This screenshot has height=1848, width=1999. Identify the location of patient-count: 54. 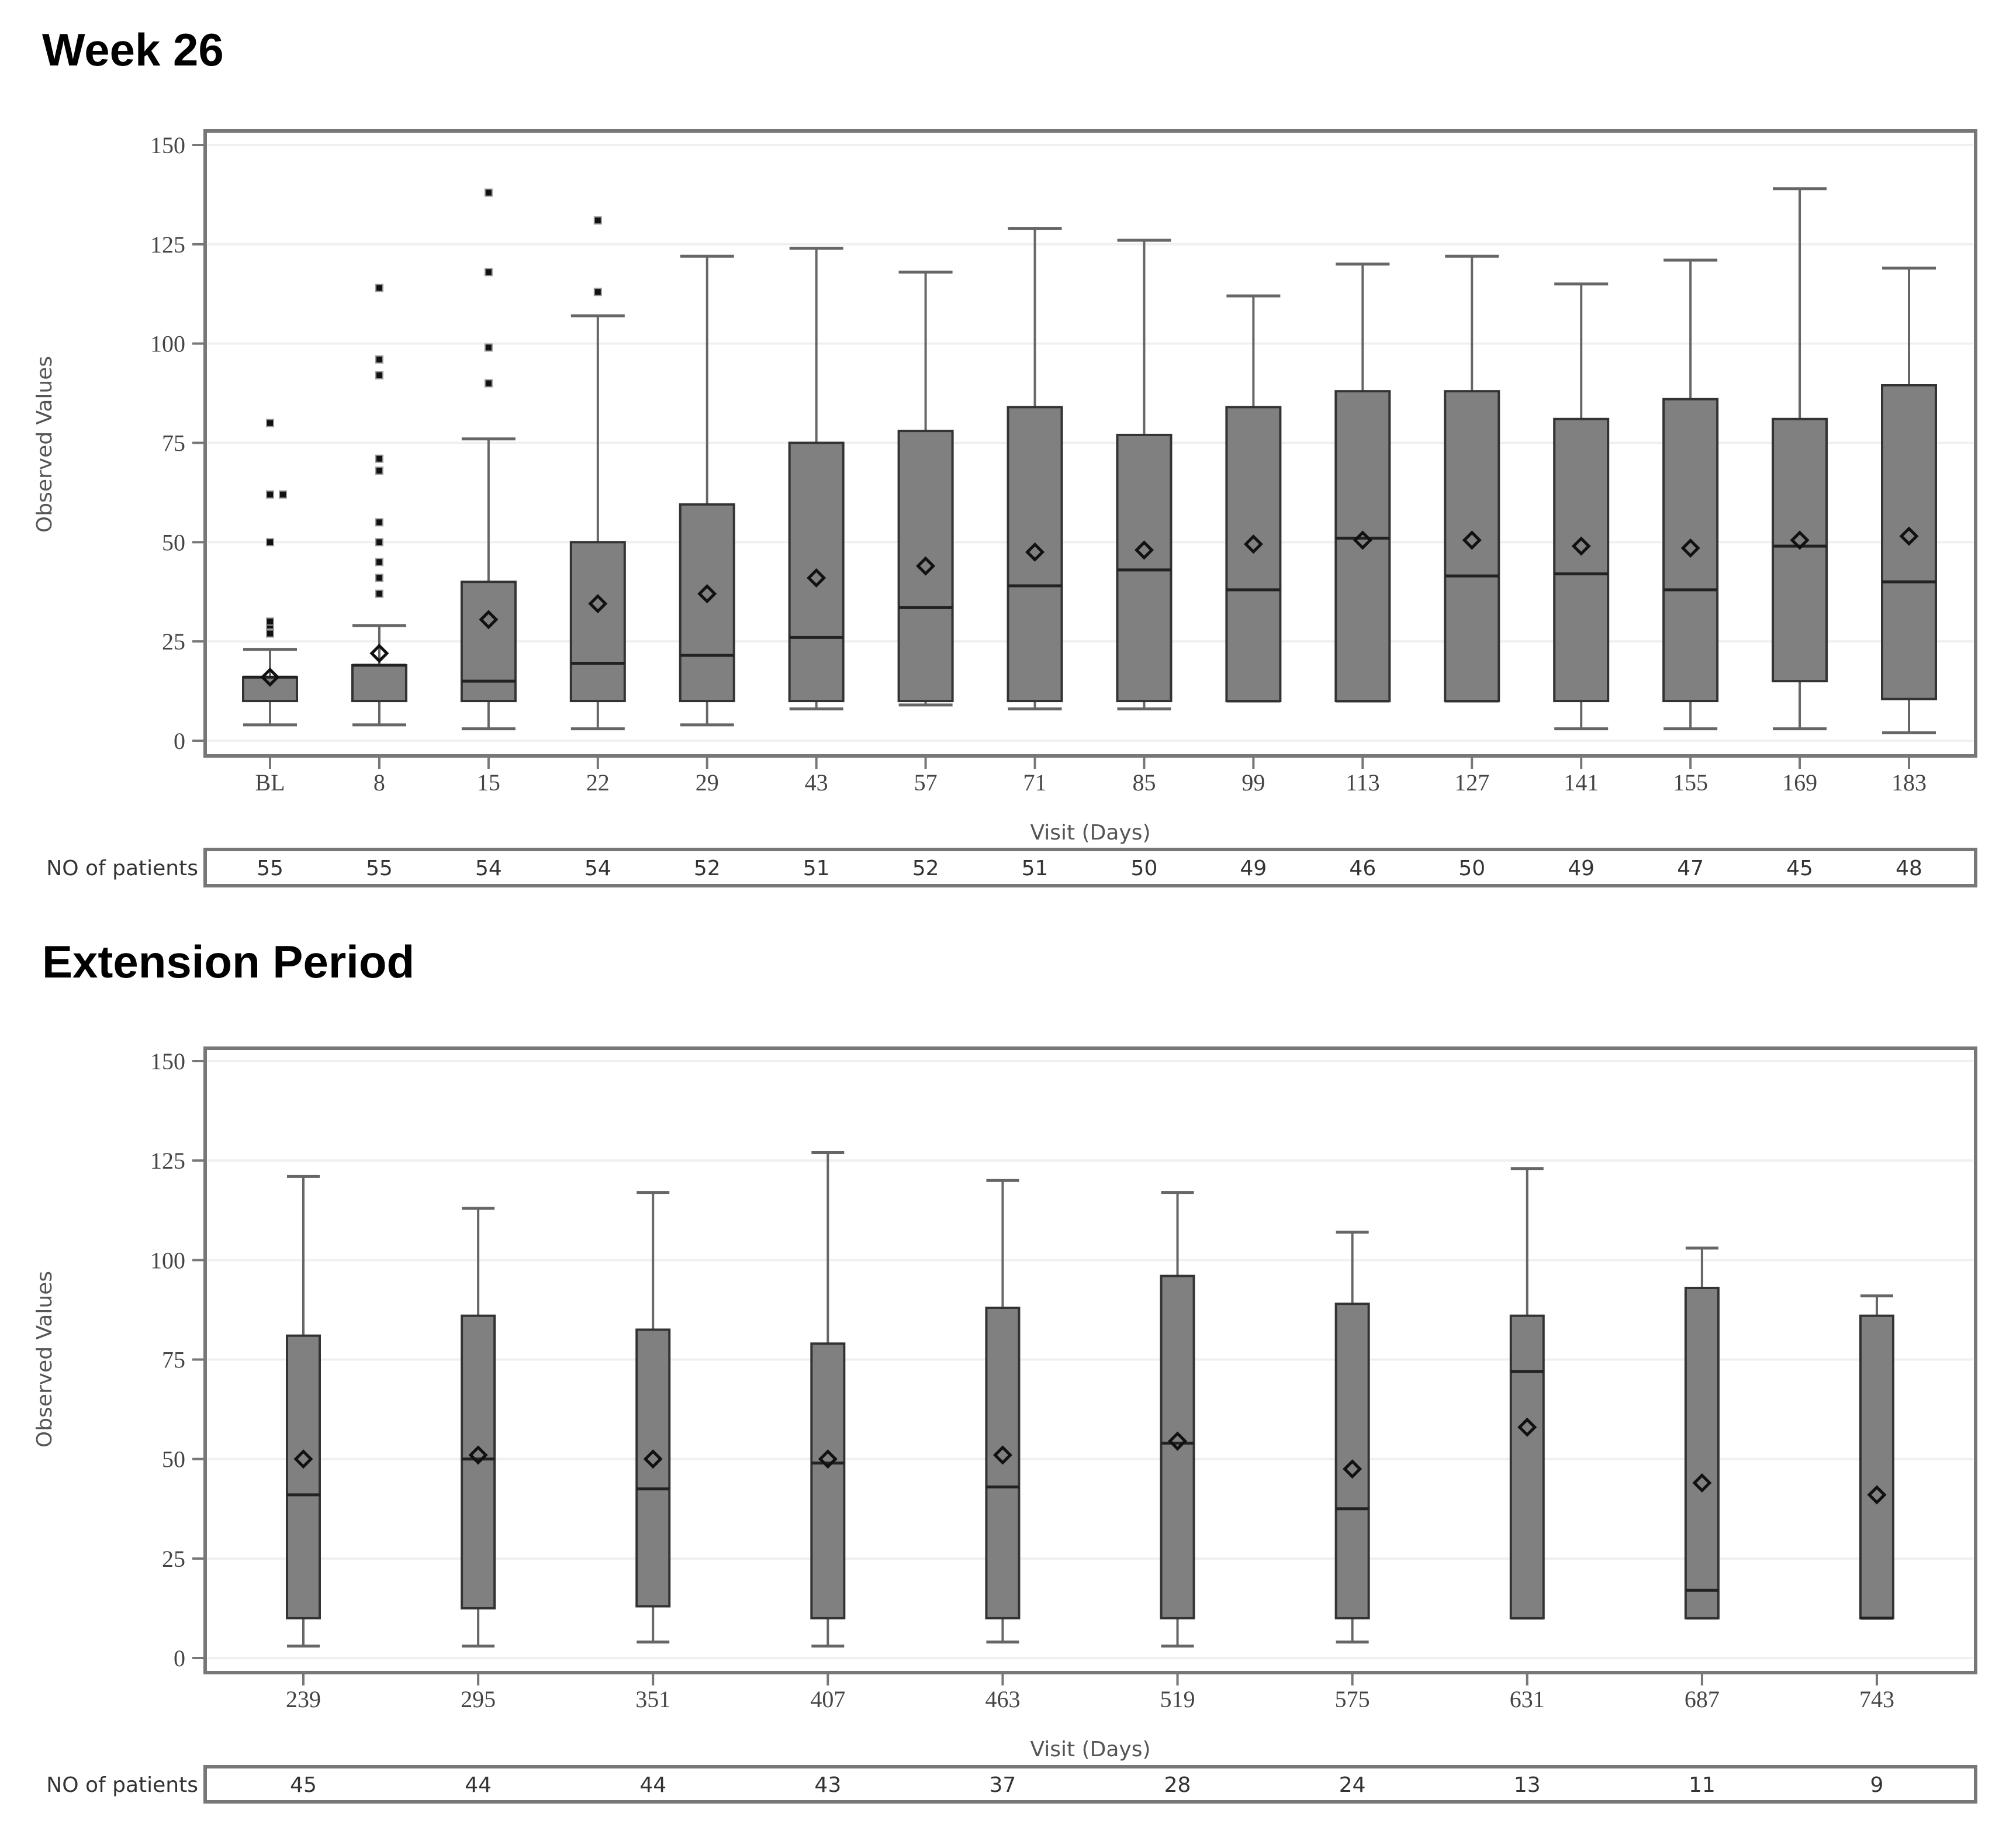
(598, 868).